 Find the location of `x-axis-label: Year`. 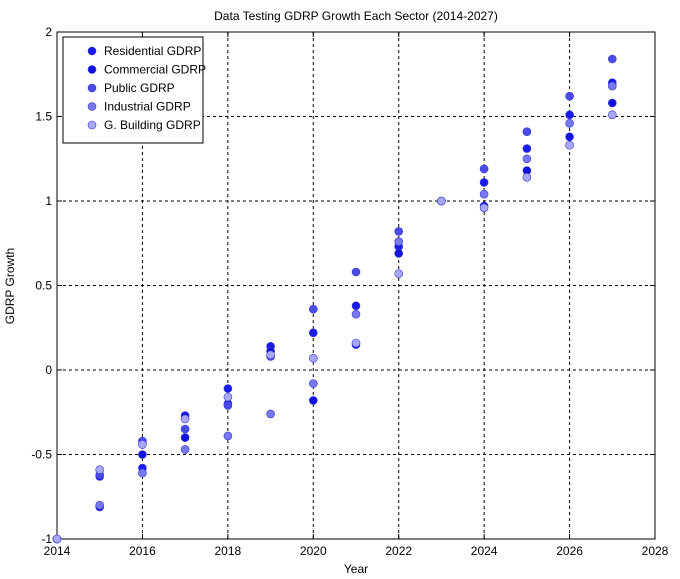

x-axis-label: Year is located at coordinates (356, 568).